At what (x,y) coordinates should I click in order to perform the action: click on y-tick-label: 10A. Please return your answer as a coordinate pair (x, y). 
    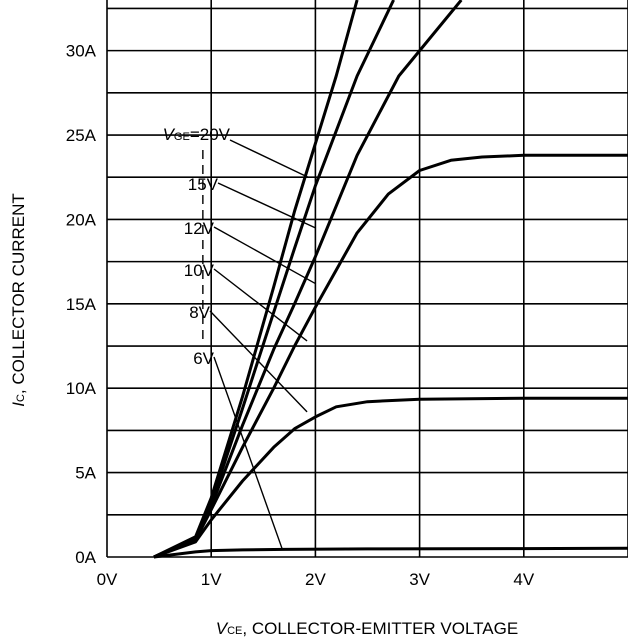
    Looking at the image, I should click on (81, 388).